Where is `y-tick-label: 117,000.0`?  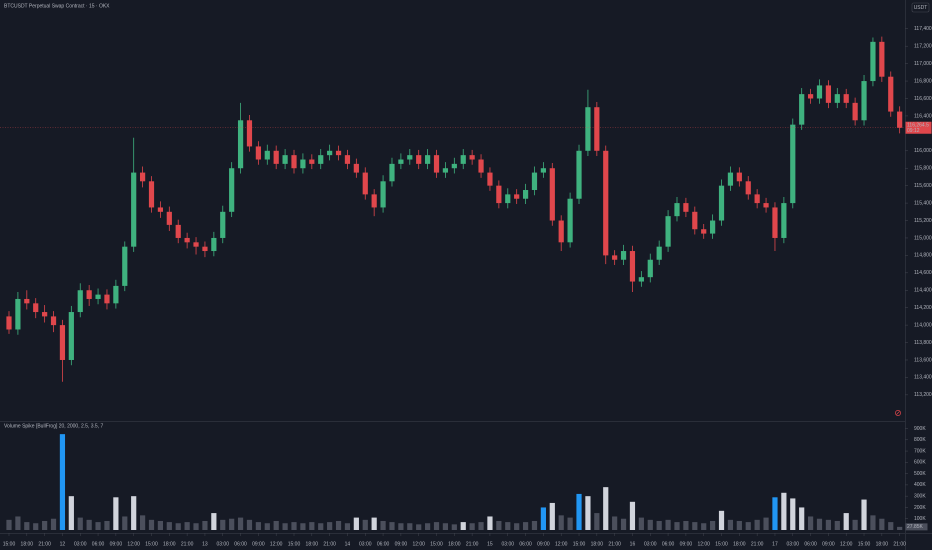 y-tick-label: 117,000.0 is located at coordinates (923, 64).